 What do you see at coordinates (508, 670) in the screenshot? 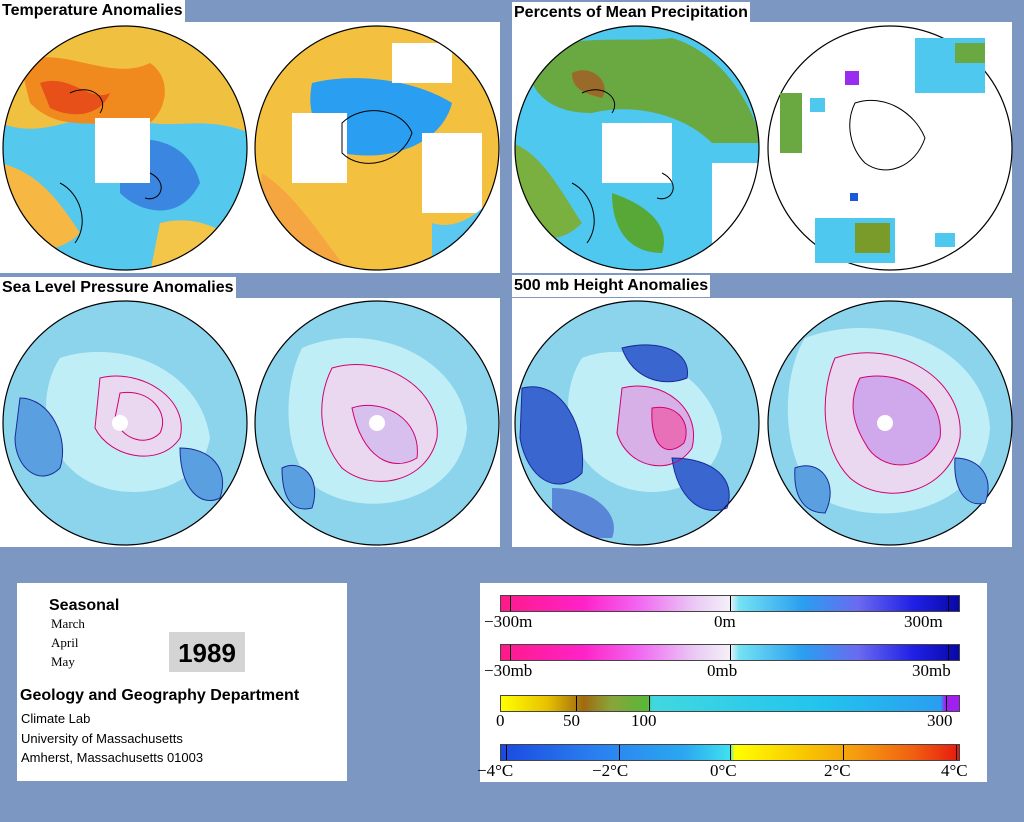
I see `pressure-min-label: −30mb` at bounding box center [508, 670].